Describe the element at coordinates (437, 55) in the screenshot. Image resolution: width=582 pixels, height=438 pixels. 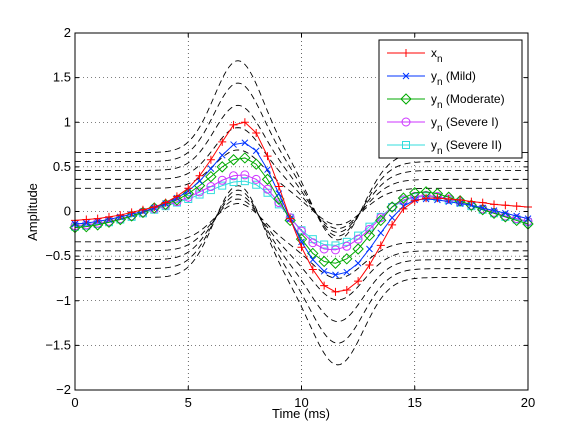
I see `legend-label: xn` at that location.